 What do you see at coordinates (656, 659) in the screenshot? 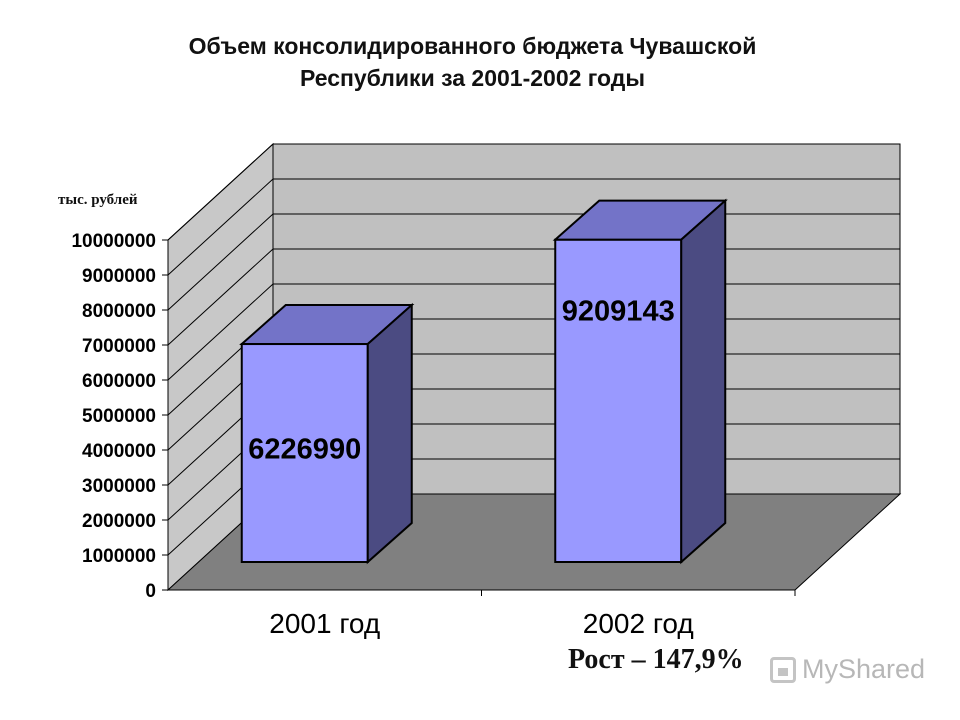
I see `growth-annotation: Рост – 147,9%` at bounding box center [656, 659].